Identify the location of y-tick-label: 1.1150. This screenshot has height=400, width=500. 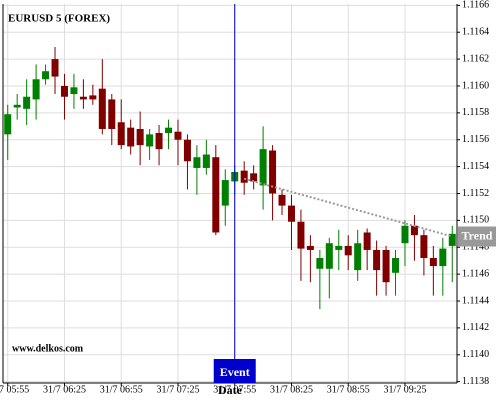
(475, 220).